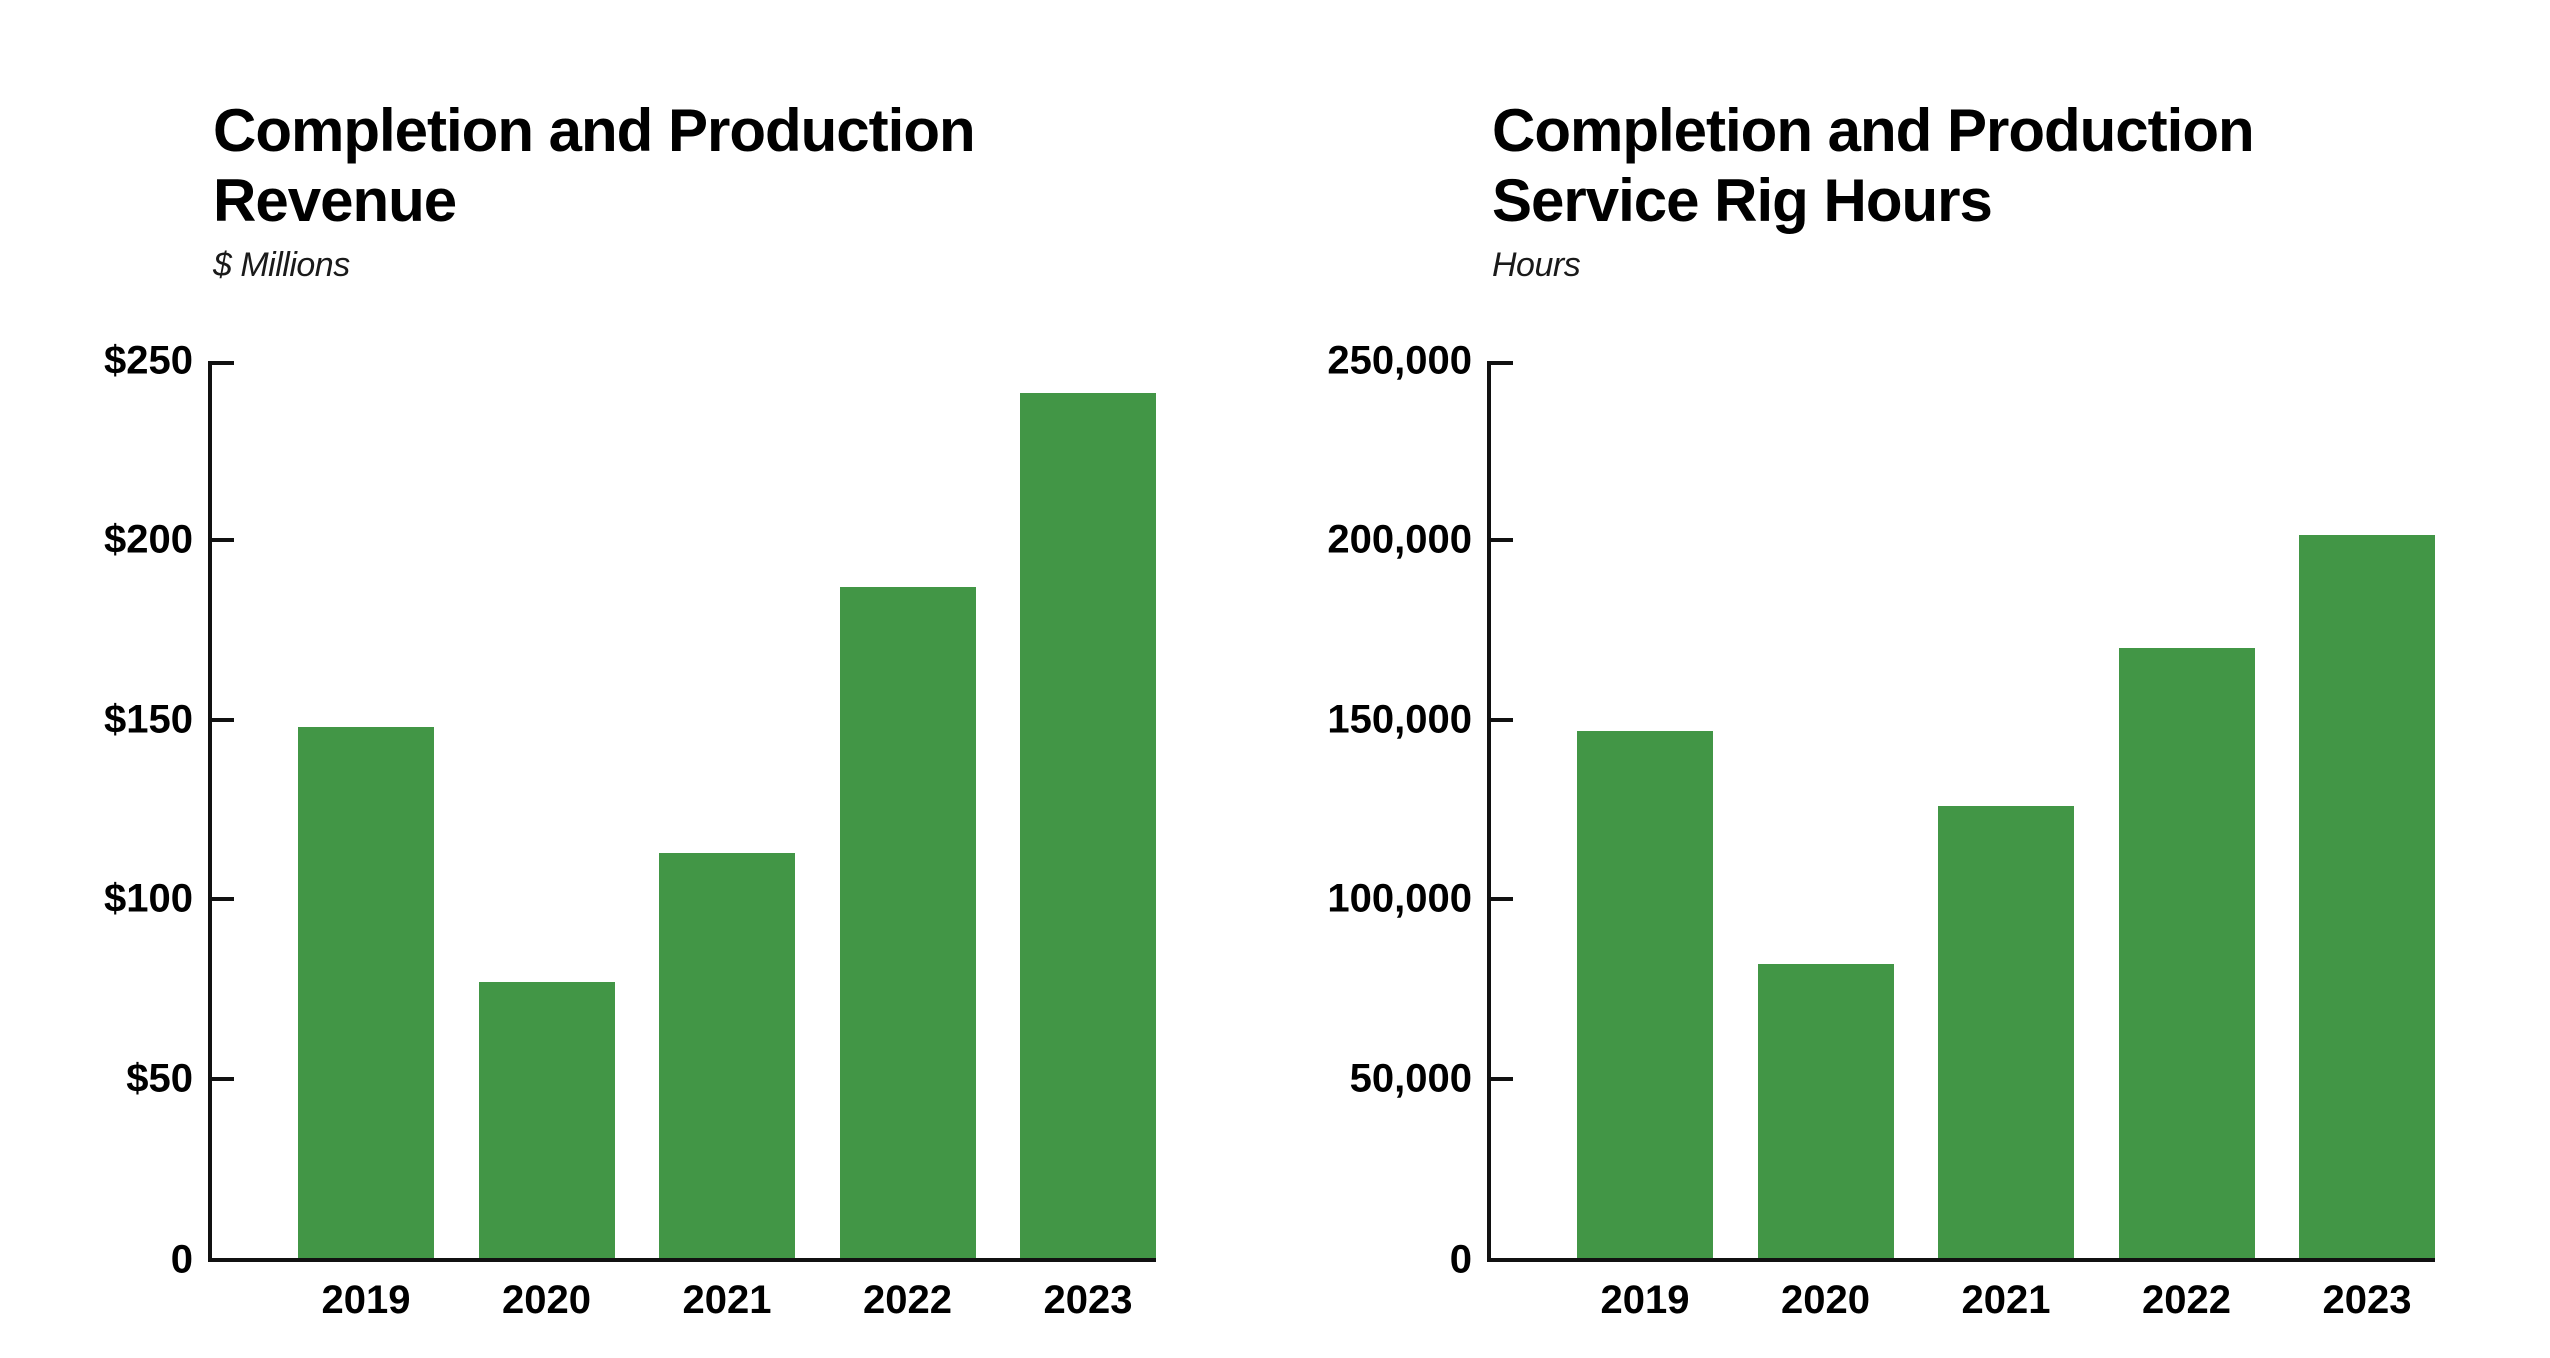 The image size is (2550, 1358). I want to click on y-axis-label: 250,000, so click(1399, 360).